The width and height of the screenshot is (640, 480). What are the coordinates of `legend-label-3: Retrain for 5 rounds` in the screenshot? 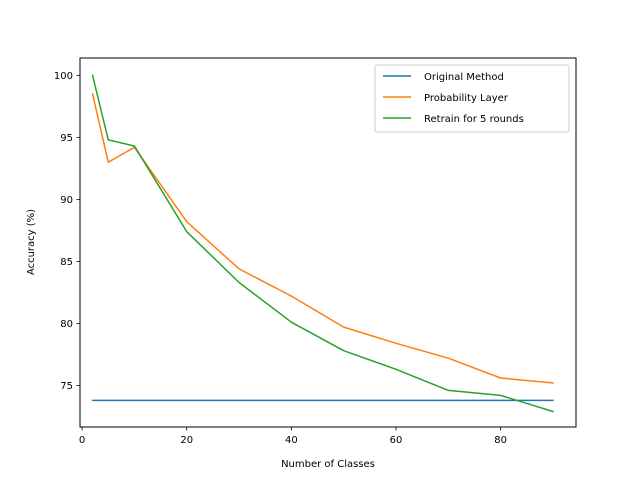 It's located at (474, 119).